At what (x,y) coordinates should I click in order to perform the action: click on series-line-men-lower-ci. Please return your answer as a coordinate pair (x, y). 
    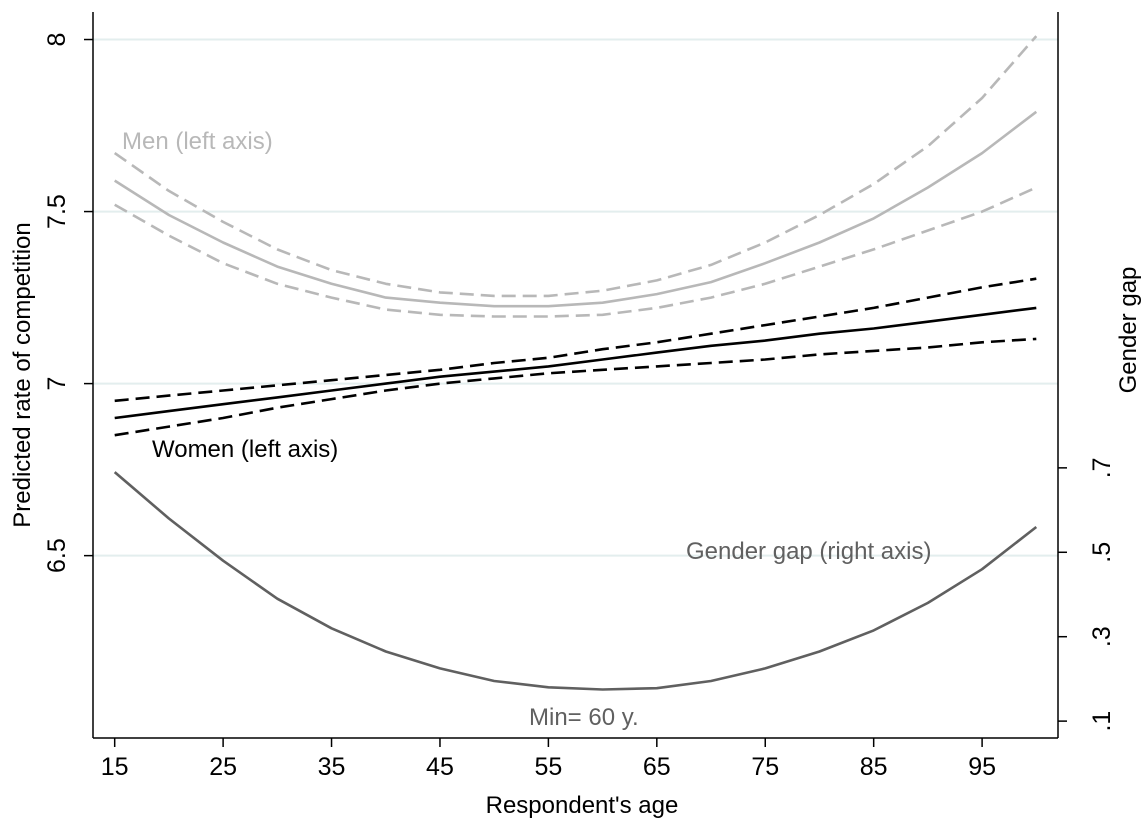
    Looking at the image, I should click on (575, 252).